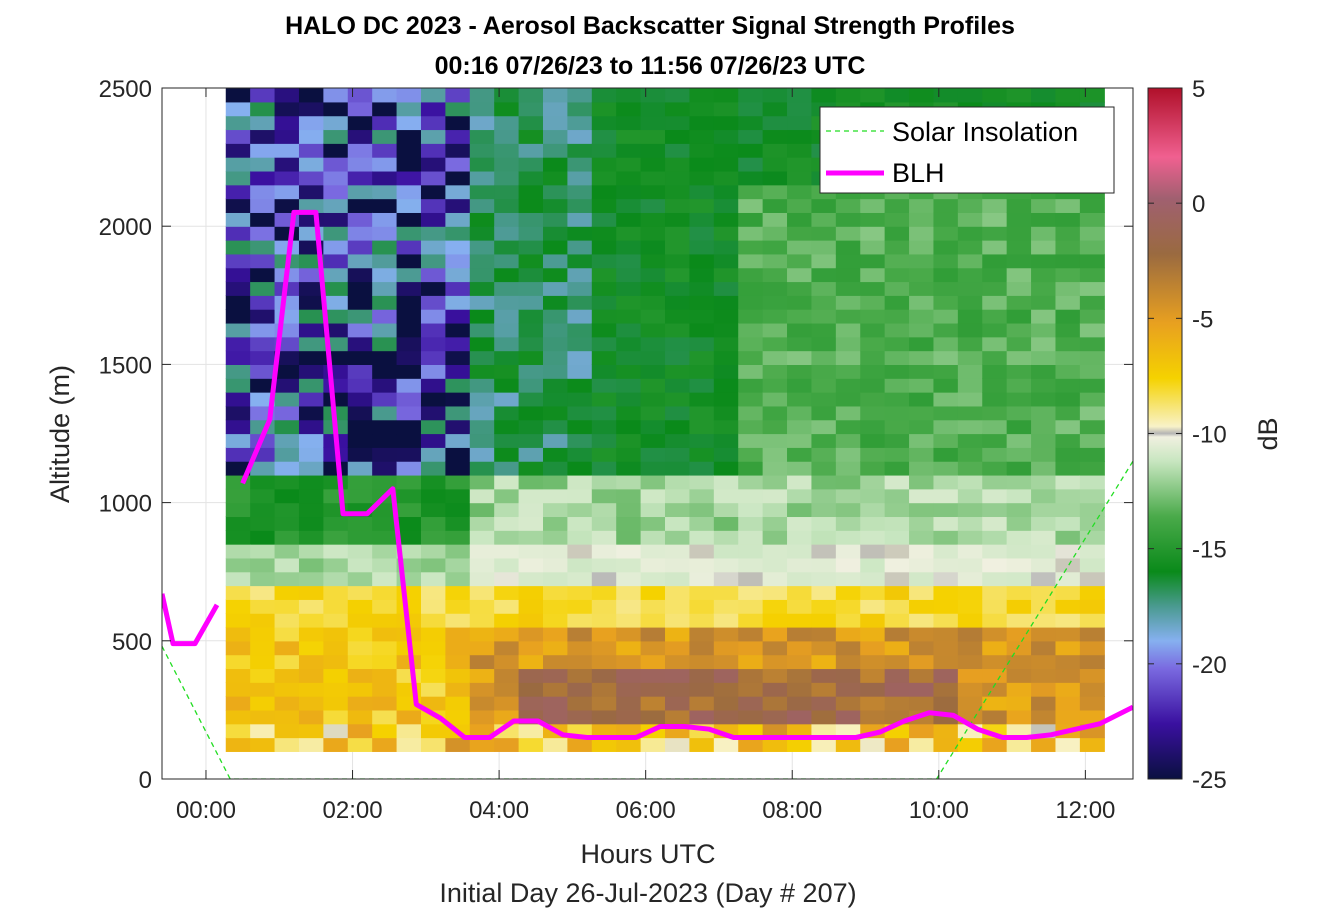  What do you see at coordinates (1202, 319) in the screenshot?
I see `colorbar-tick-label: -5` at bounding box center [1202, 319].